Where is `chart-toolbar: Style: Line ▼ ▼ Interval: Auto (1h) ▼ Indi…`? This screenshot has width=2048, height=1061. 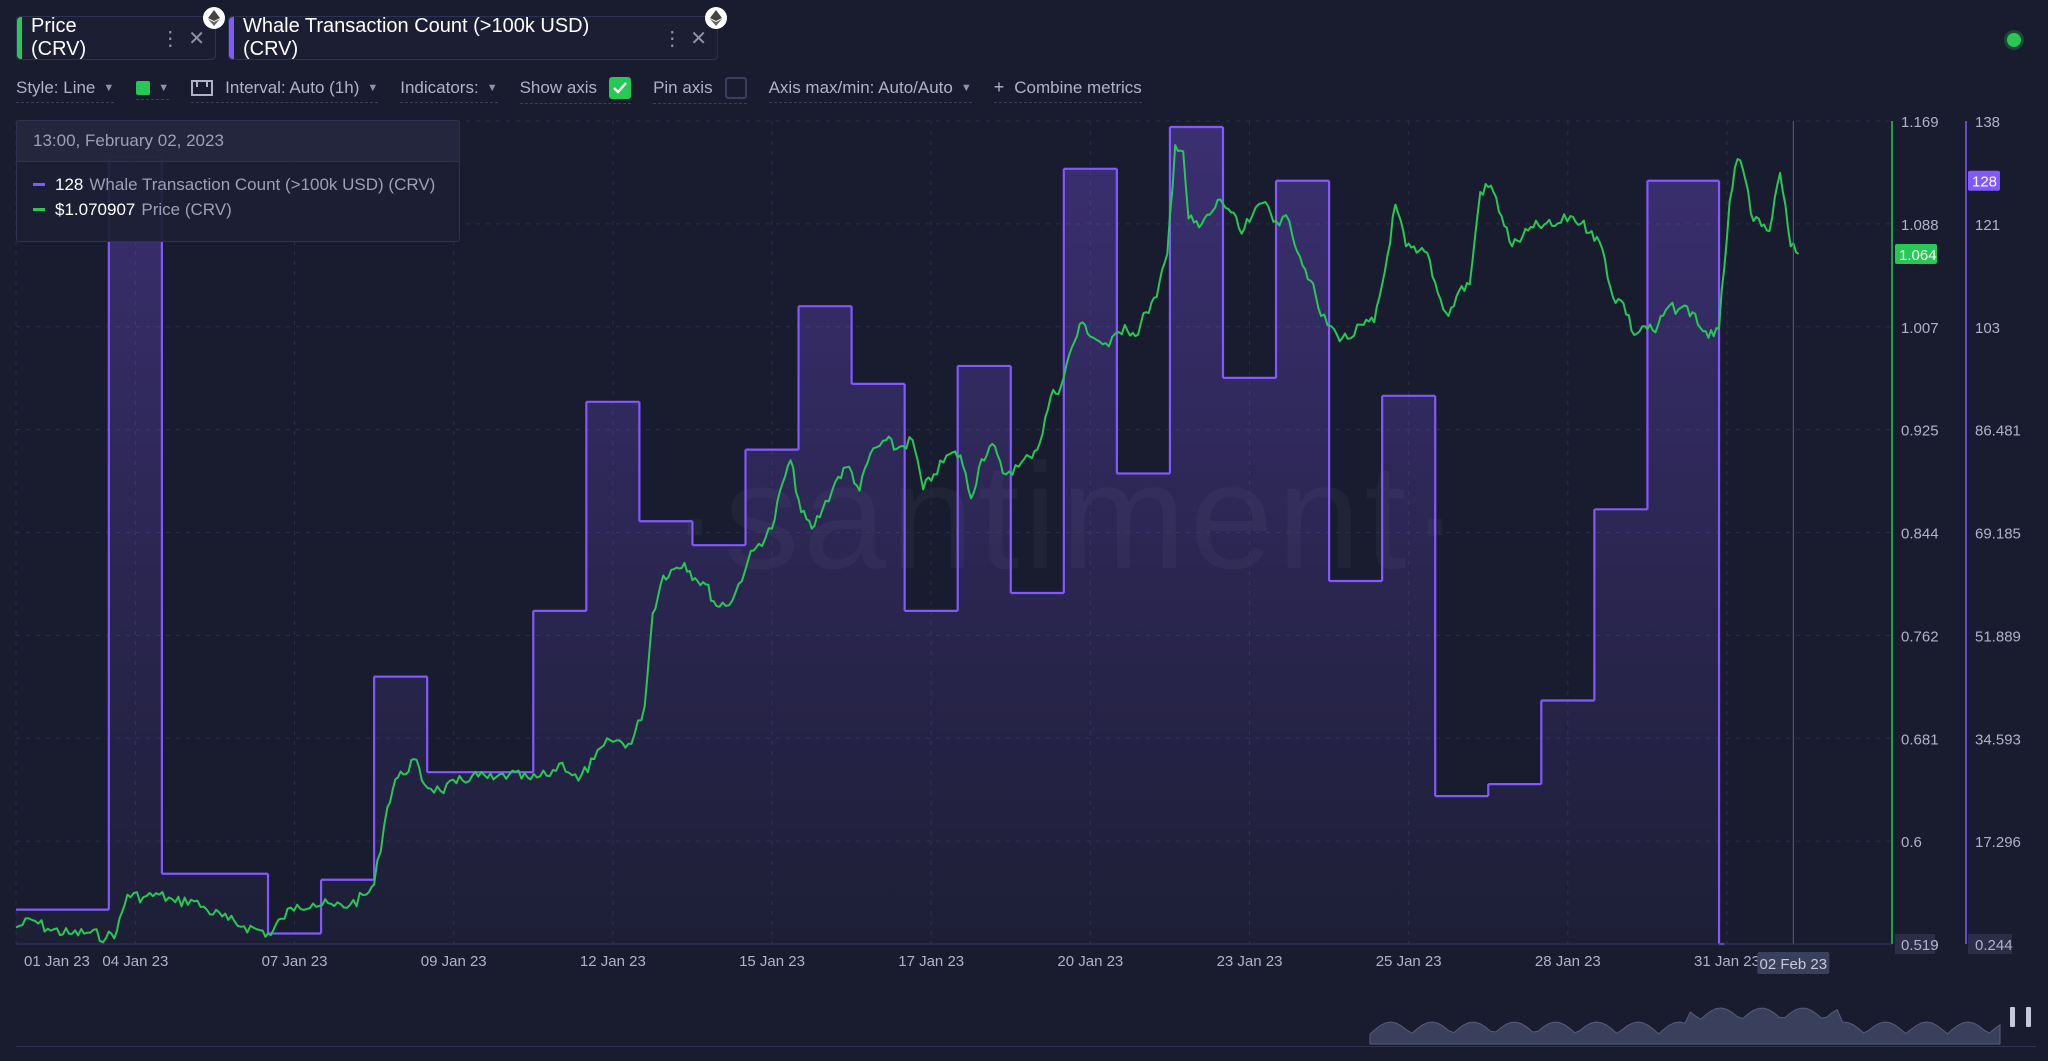
chart-toolbar: Style: Line ▼ ▼ Interval: Auto (1h) ▼ Indi… is located at coordinates (590, 90).